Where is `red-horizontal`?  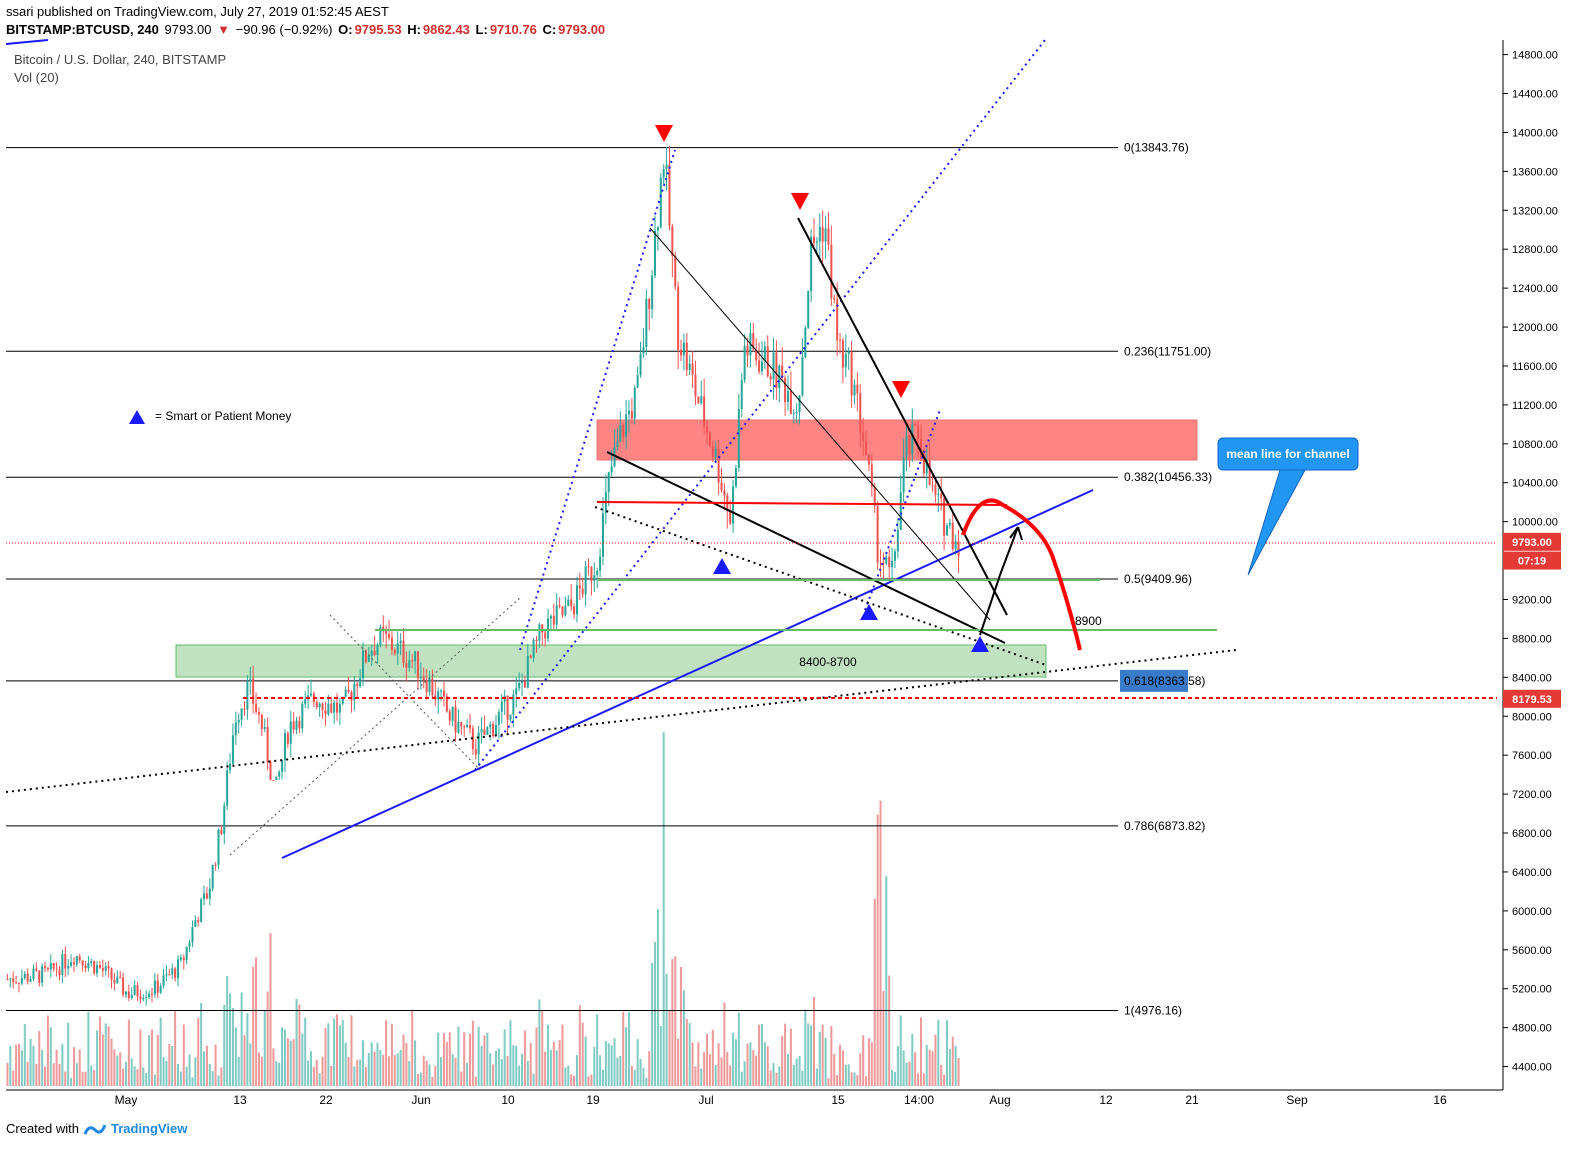
red-horizontal is located at coordinates (802, 503).